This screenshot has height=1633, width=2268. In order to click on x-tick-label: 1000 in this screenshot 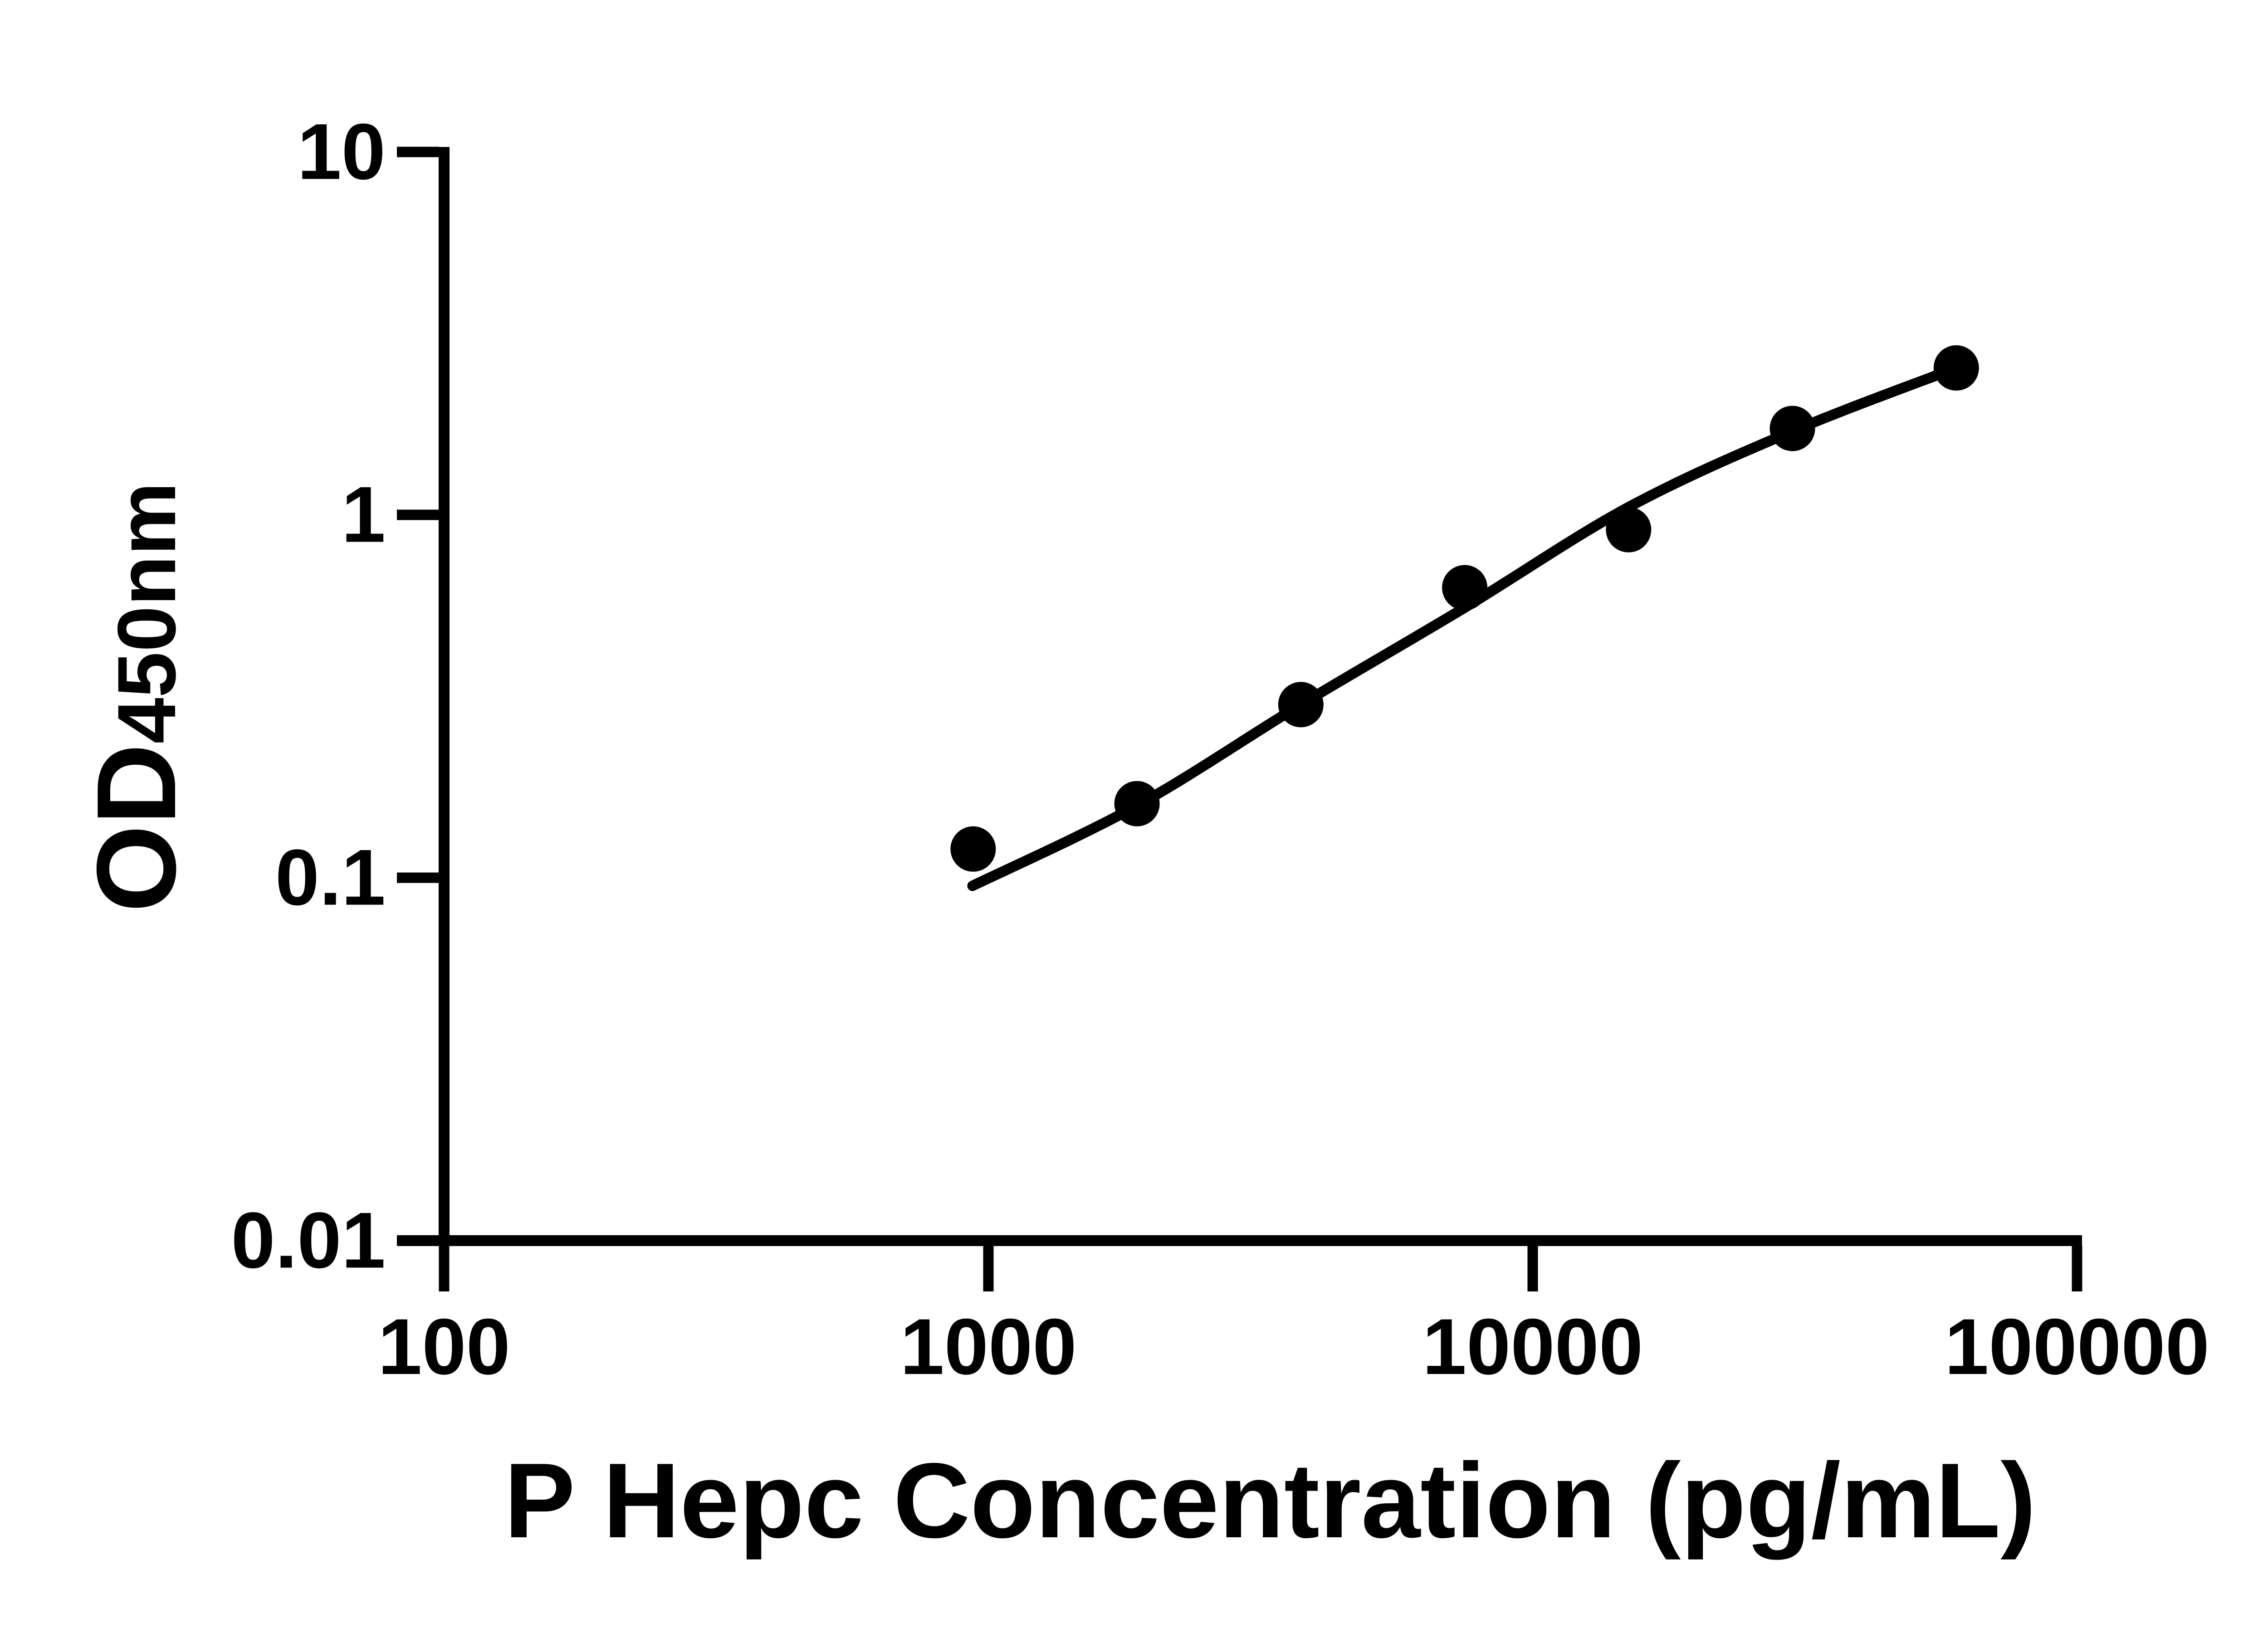, I will do `click(989, 1347)`.